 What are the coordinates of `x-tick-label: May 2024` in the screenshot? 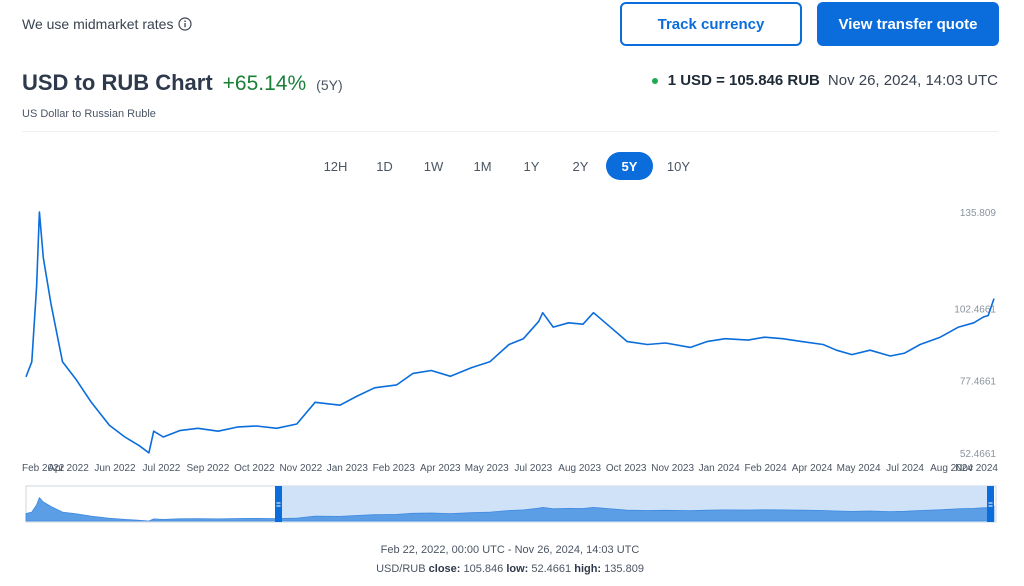 It's located at (859, 468).